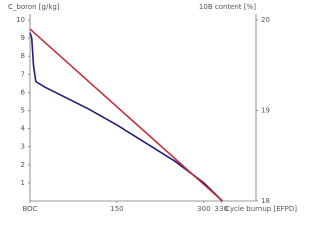 The image size is (320, 240). Describe the element at coordinates (221, 209) in the screenshot. I see `x-tick-label: 330` at that location.